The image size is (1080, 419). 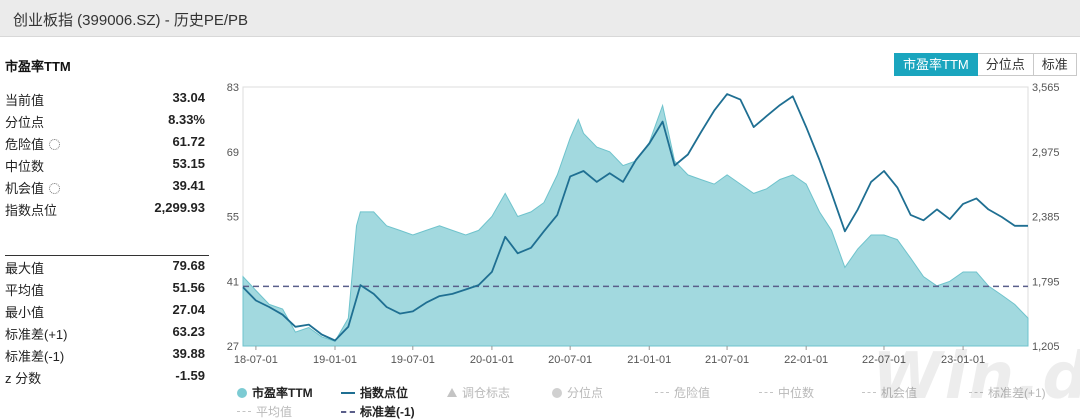 I want to click on legend-label: 平均值, so click(x=274, y=412).